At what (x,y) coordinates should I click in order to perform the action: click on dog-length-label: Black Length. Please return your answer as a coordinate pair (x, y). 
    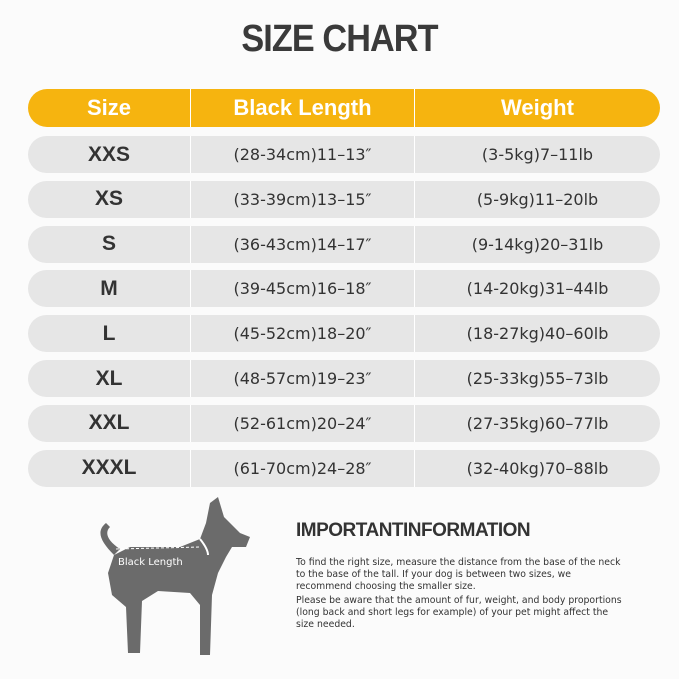
    Looking at the image, I should click on (150, 562).